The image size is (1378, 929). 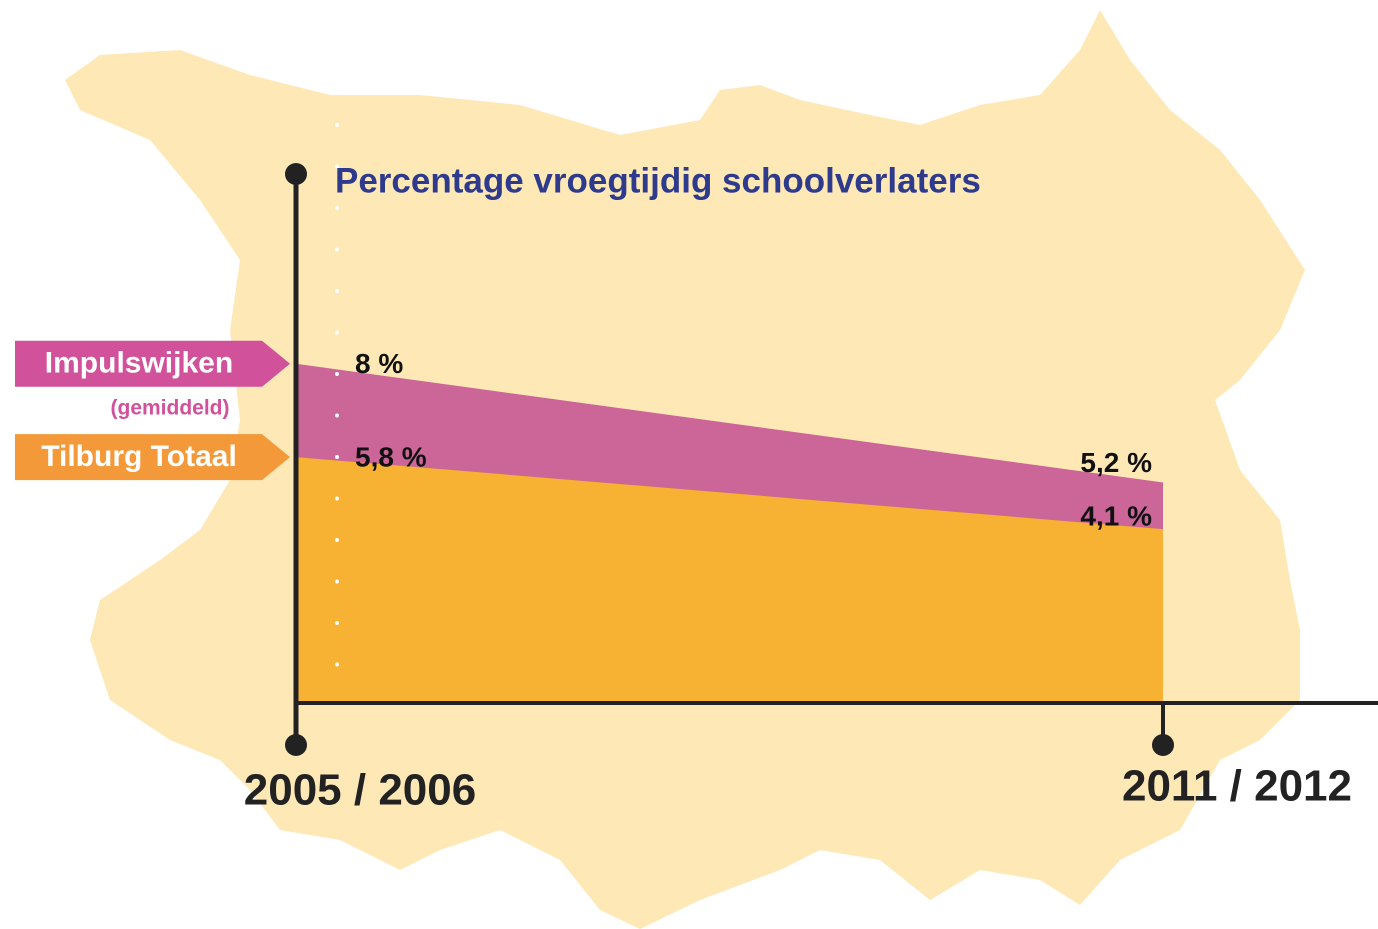 What do you see at coordinates (1116, 462) in the screenshot?
I see `value-label: 5,2 %` at bounding box center [1116, 462].